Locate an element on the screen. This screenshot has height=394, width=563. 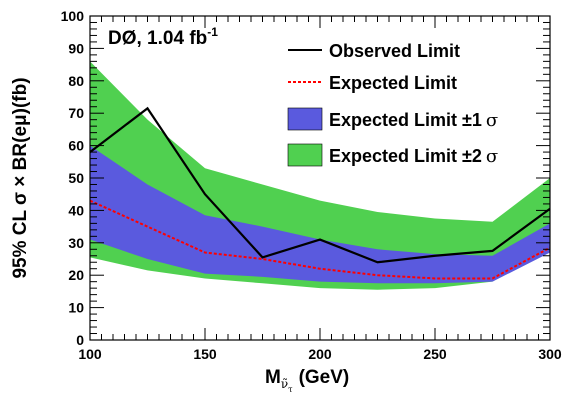
x-tick-label: 200 is located at coordinates (320, 354).